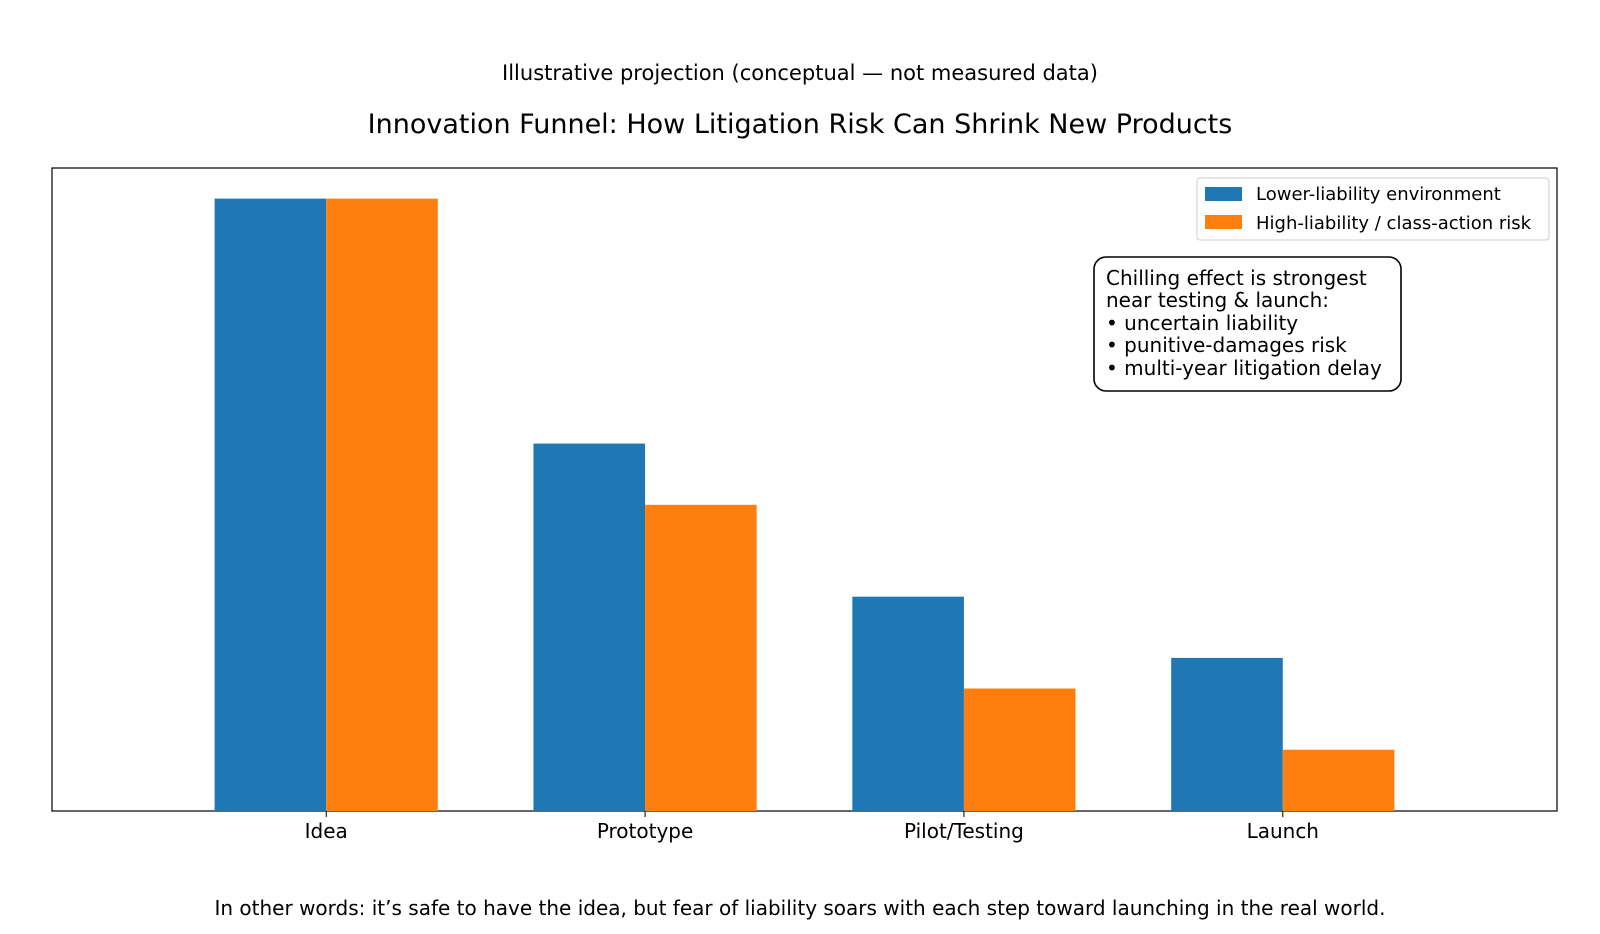  Describe the element at coordinates (1223, 222) in the screenshot. I see `legend-swatch-high-liability` at that location.